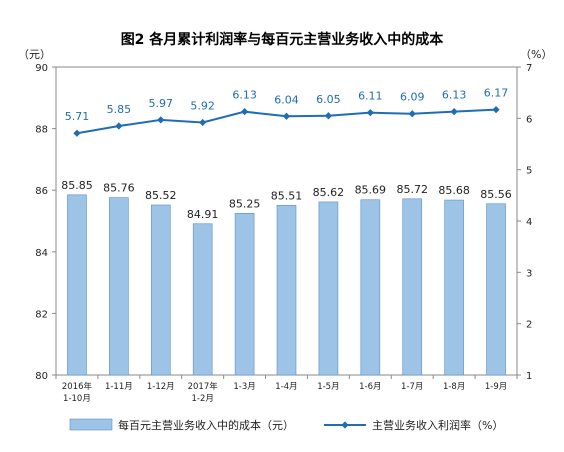  What do you see at coordinates (206, 425) in the screenshot?
I see `legend-bar-label: 每百元主营业务收入中的成本（元）` at bounding box center [206, 425].